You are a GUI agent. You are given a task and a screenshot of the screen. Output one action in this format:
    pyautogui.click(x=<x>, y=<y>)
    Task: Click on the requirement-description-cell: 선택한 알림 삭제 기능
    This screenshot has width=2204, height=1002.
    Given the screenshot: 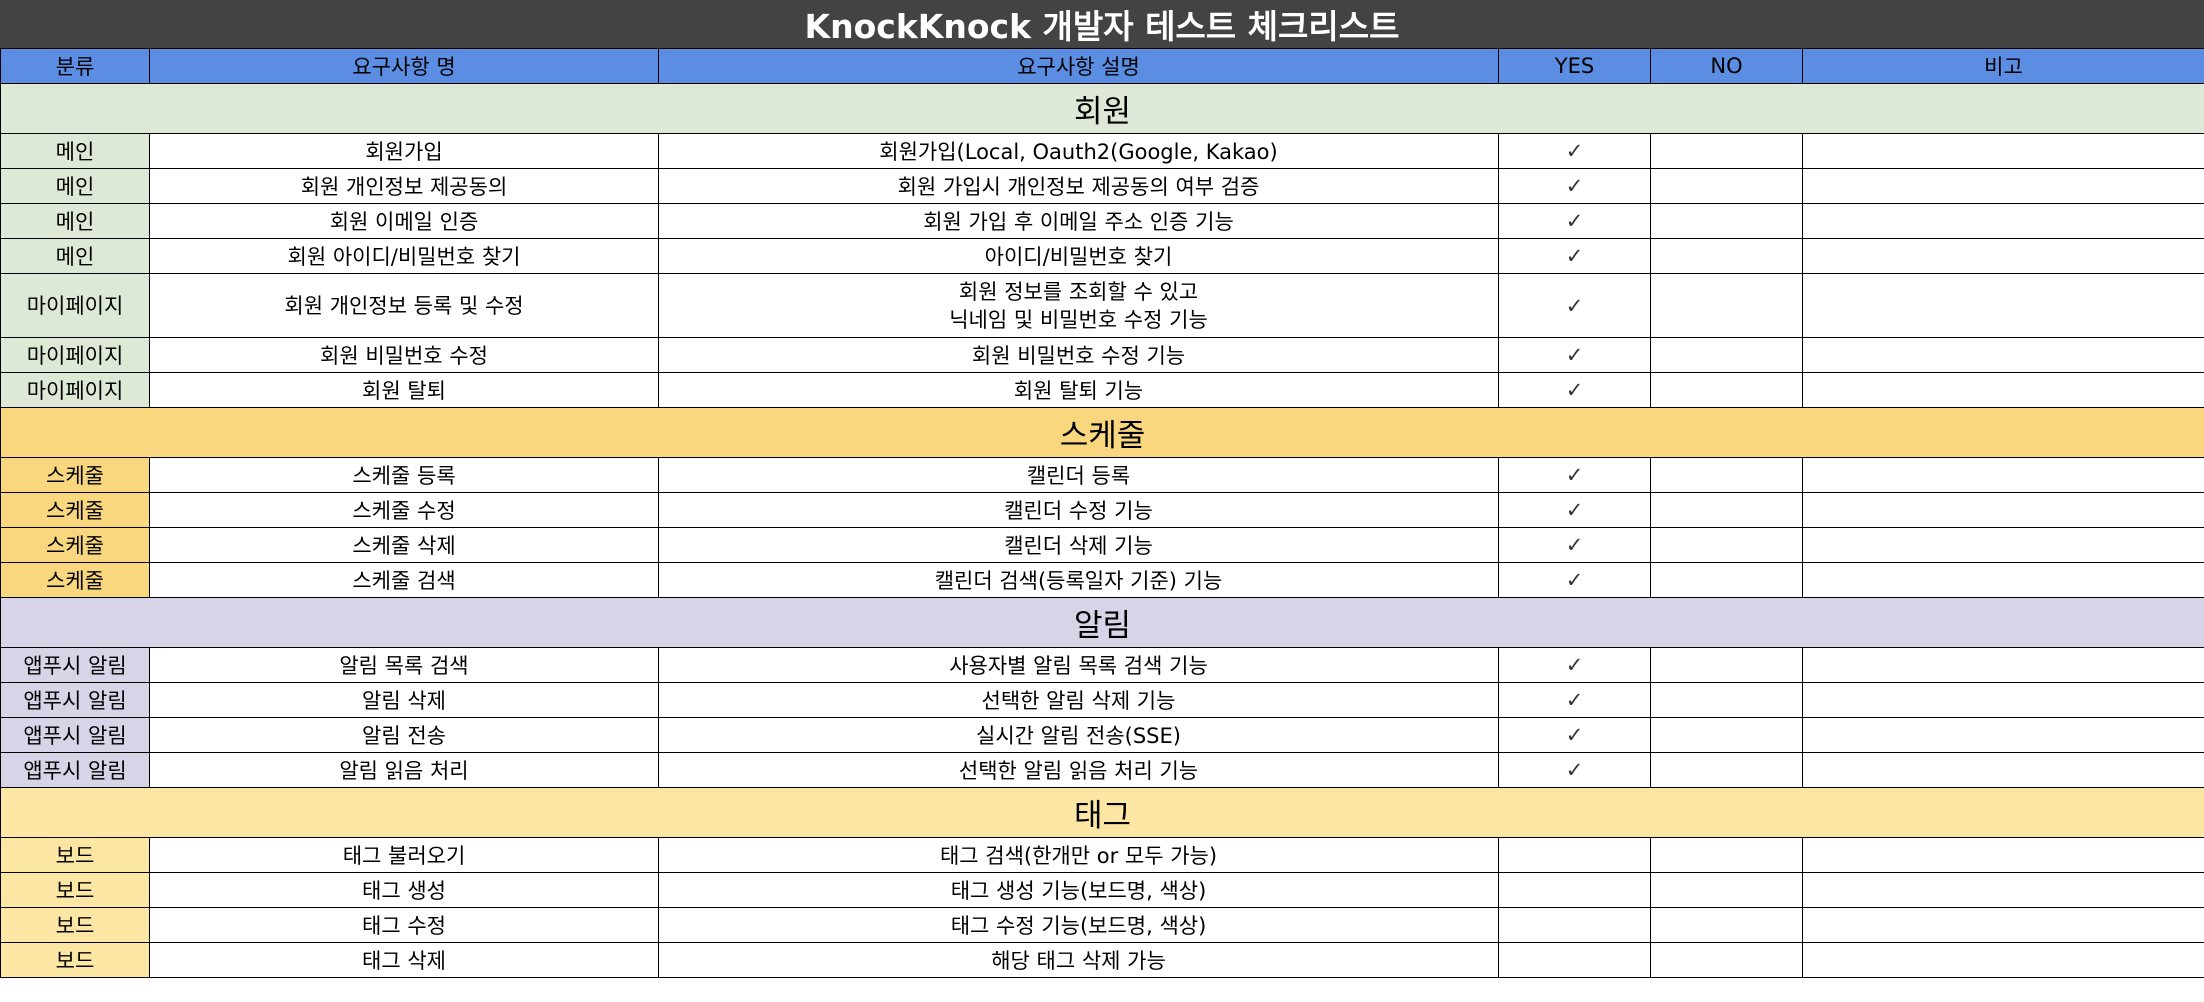 What is the action you would take?
    pyautogui.click(x=1078, y=700)
    